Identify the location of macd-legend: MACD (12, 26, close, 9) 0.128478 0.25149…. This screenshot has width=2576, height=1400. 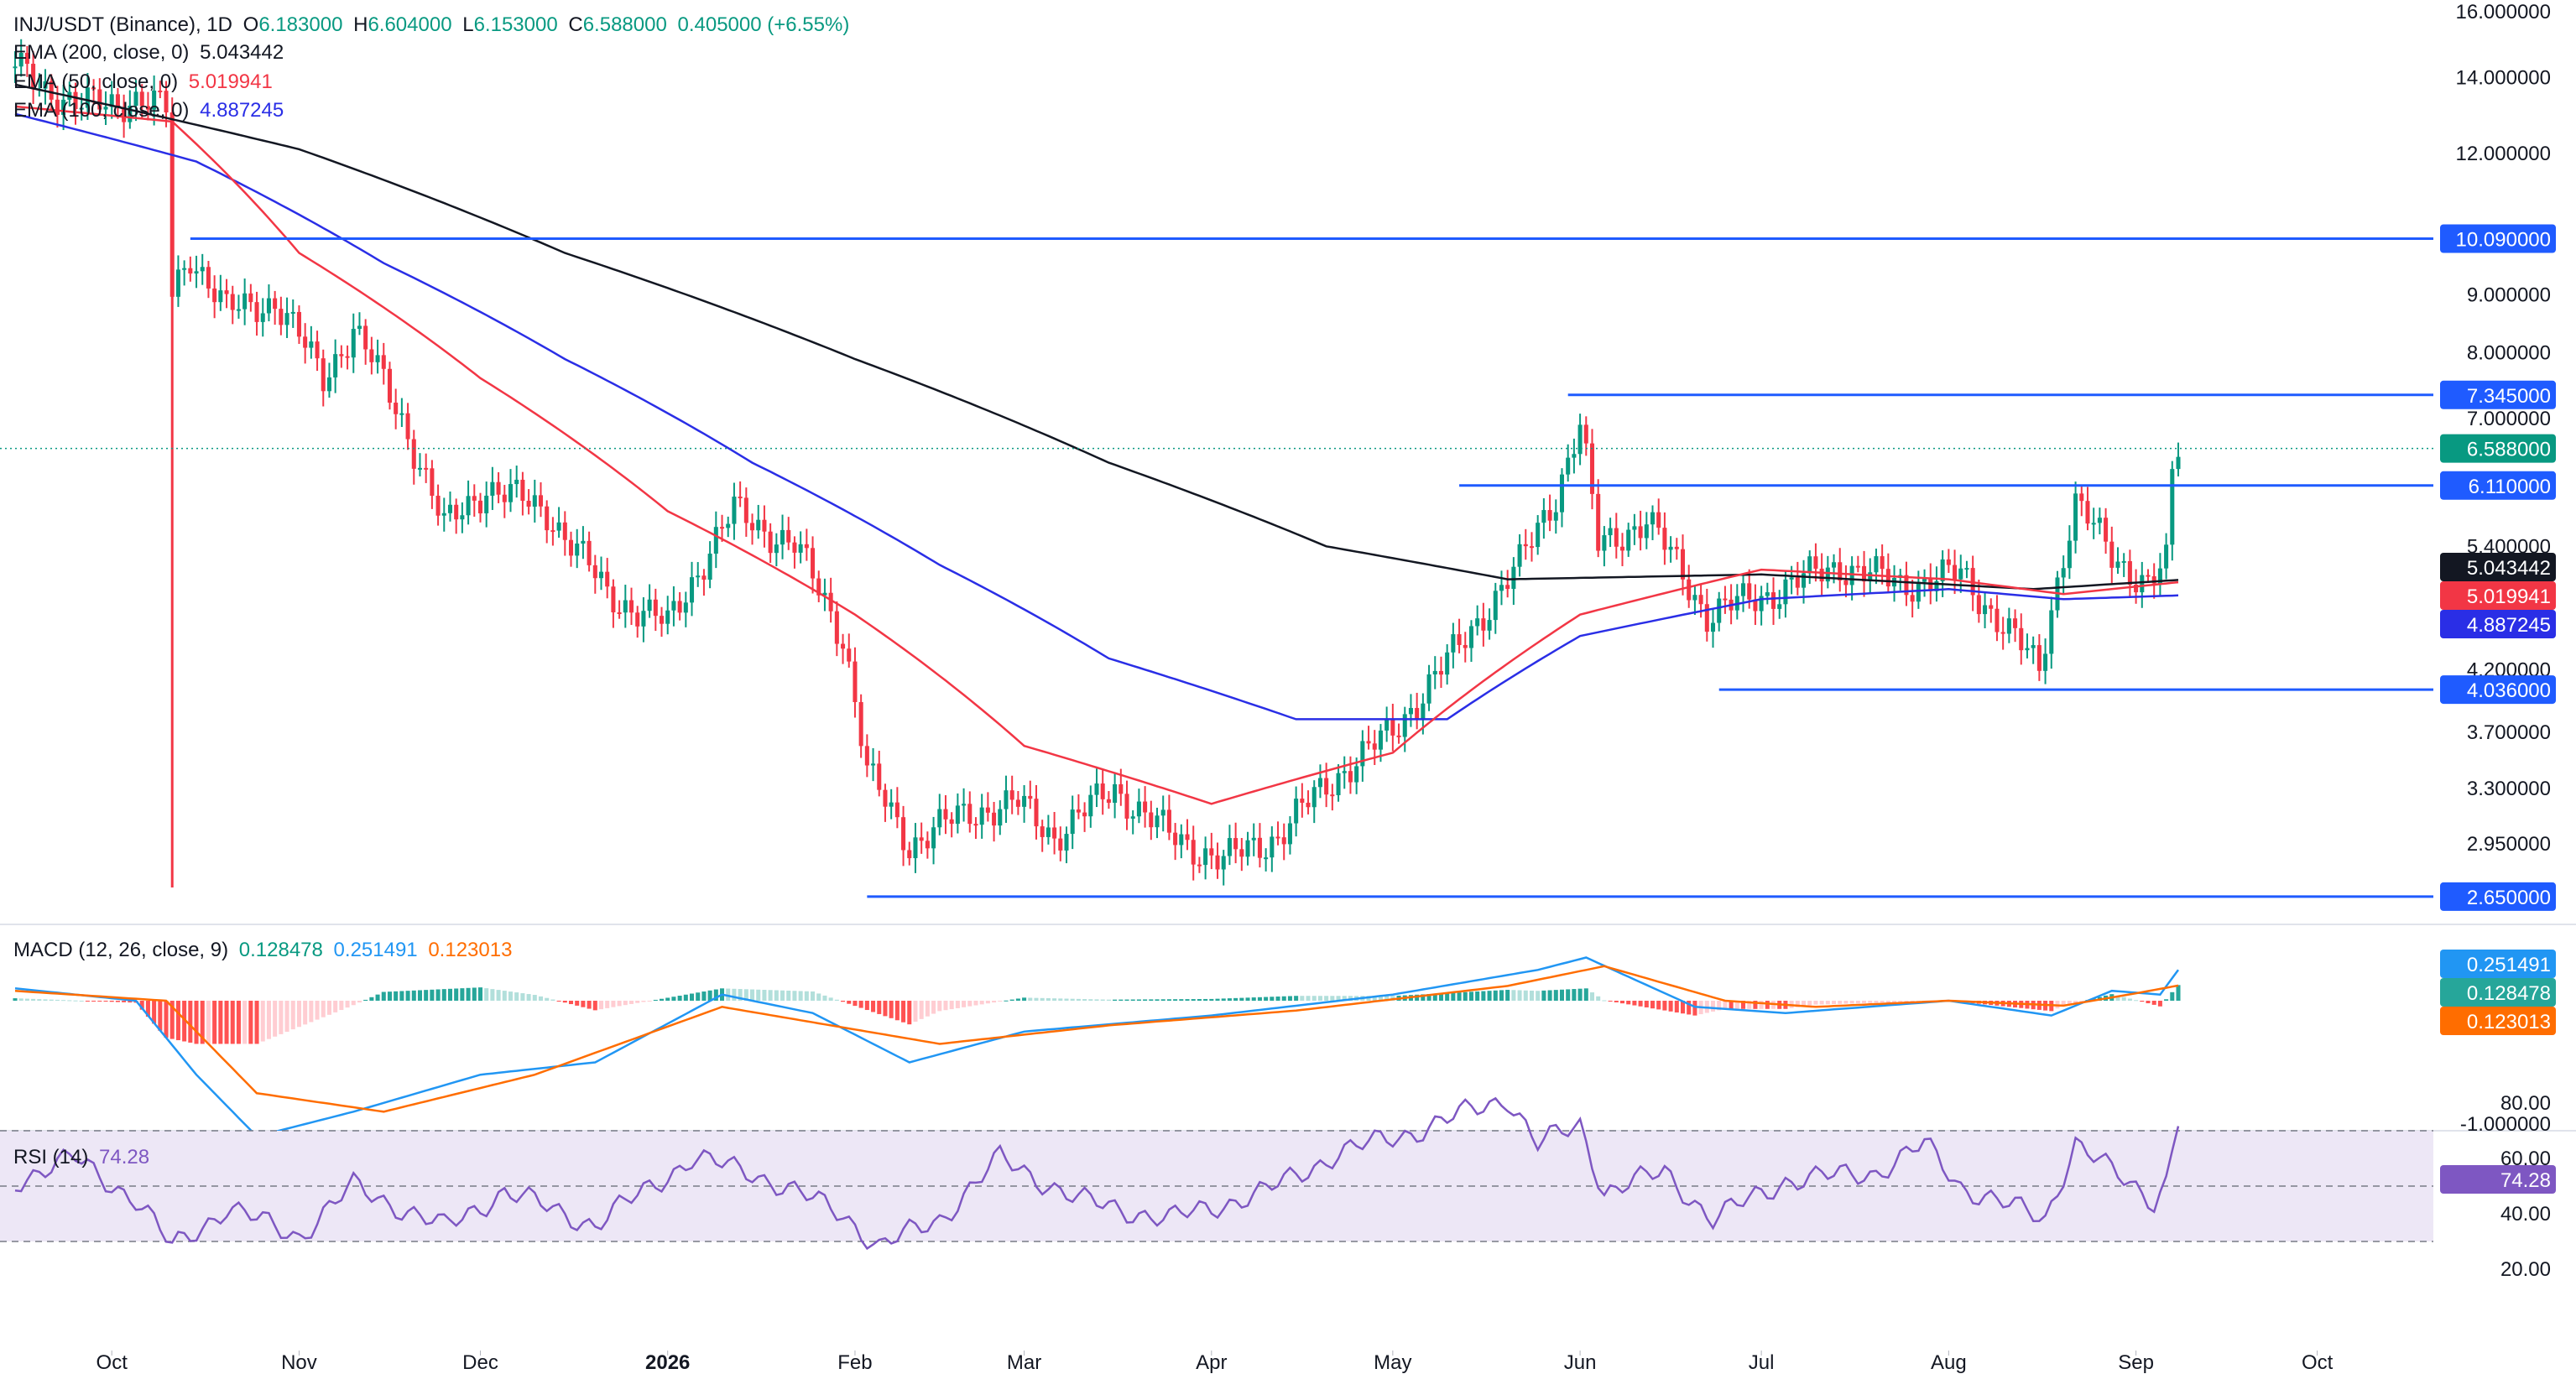
(265, 951).